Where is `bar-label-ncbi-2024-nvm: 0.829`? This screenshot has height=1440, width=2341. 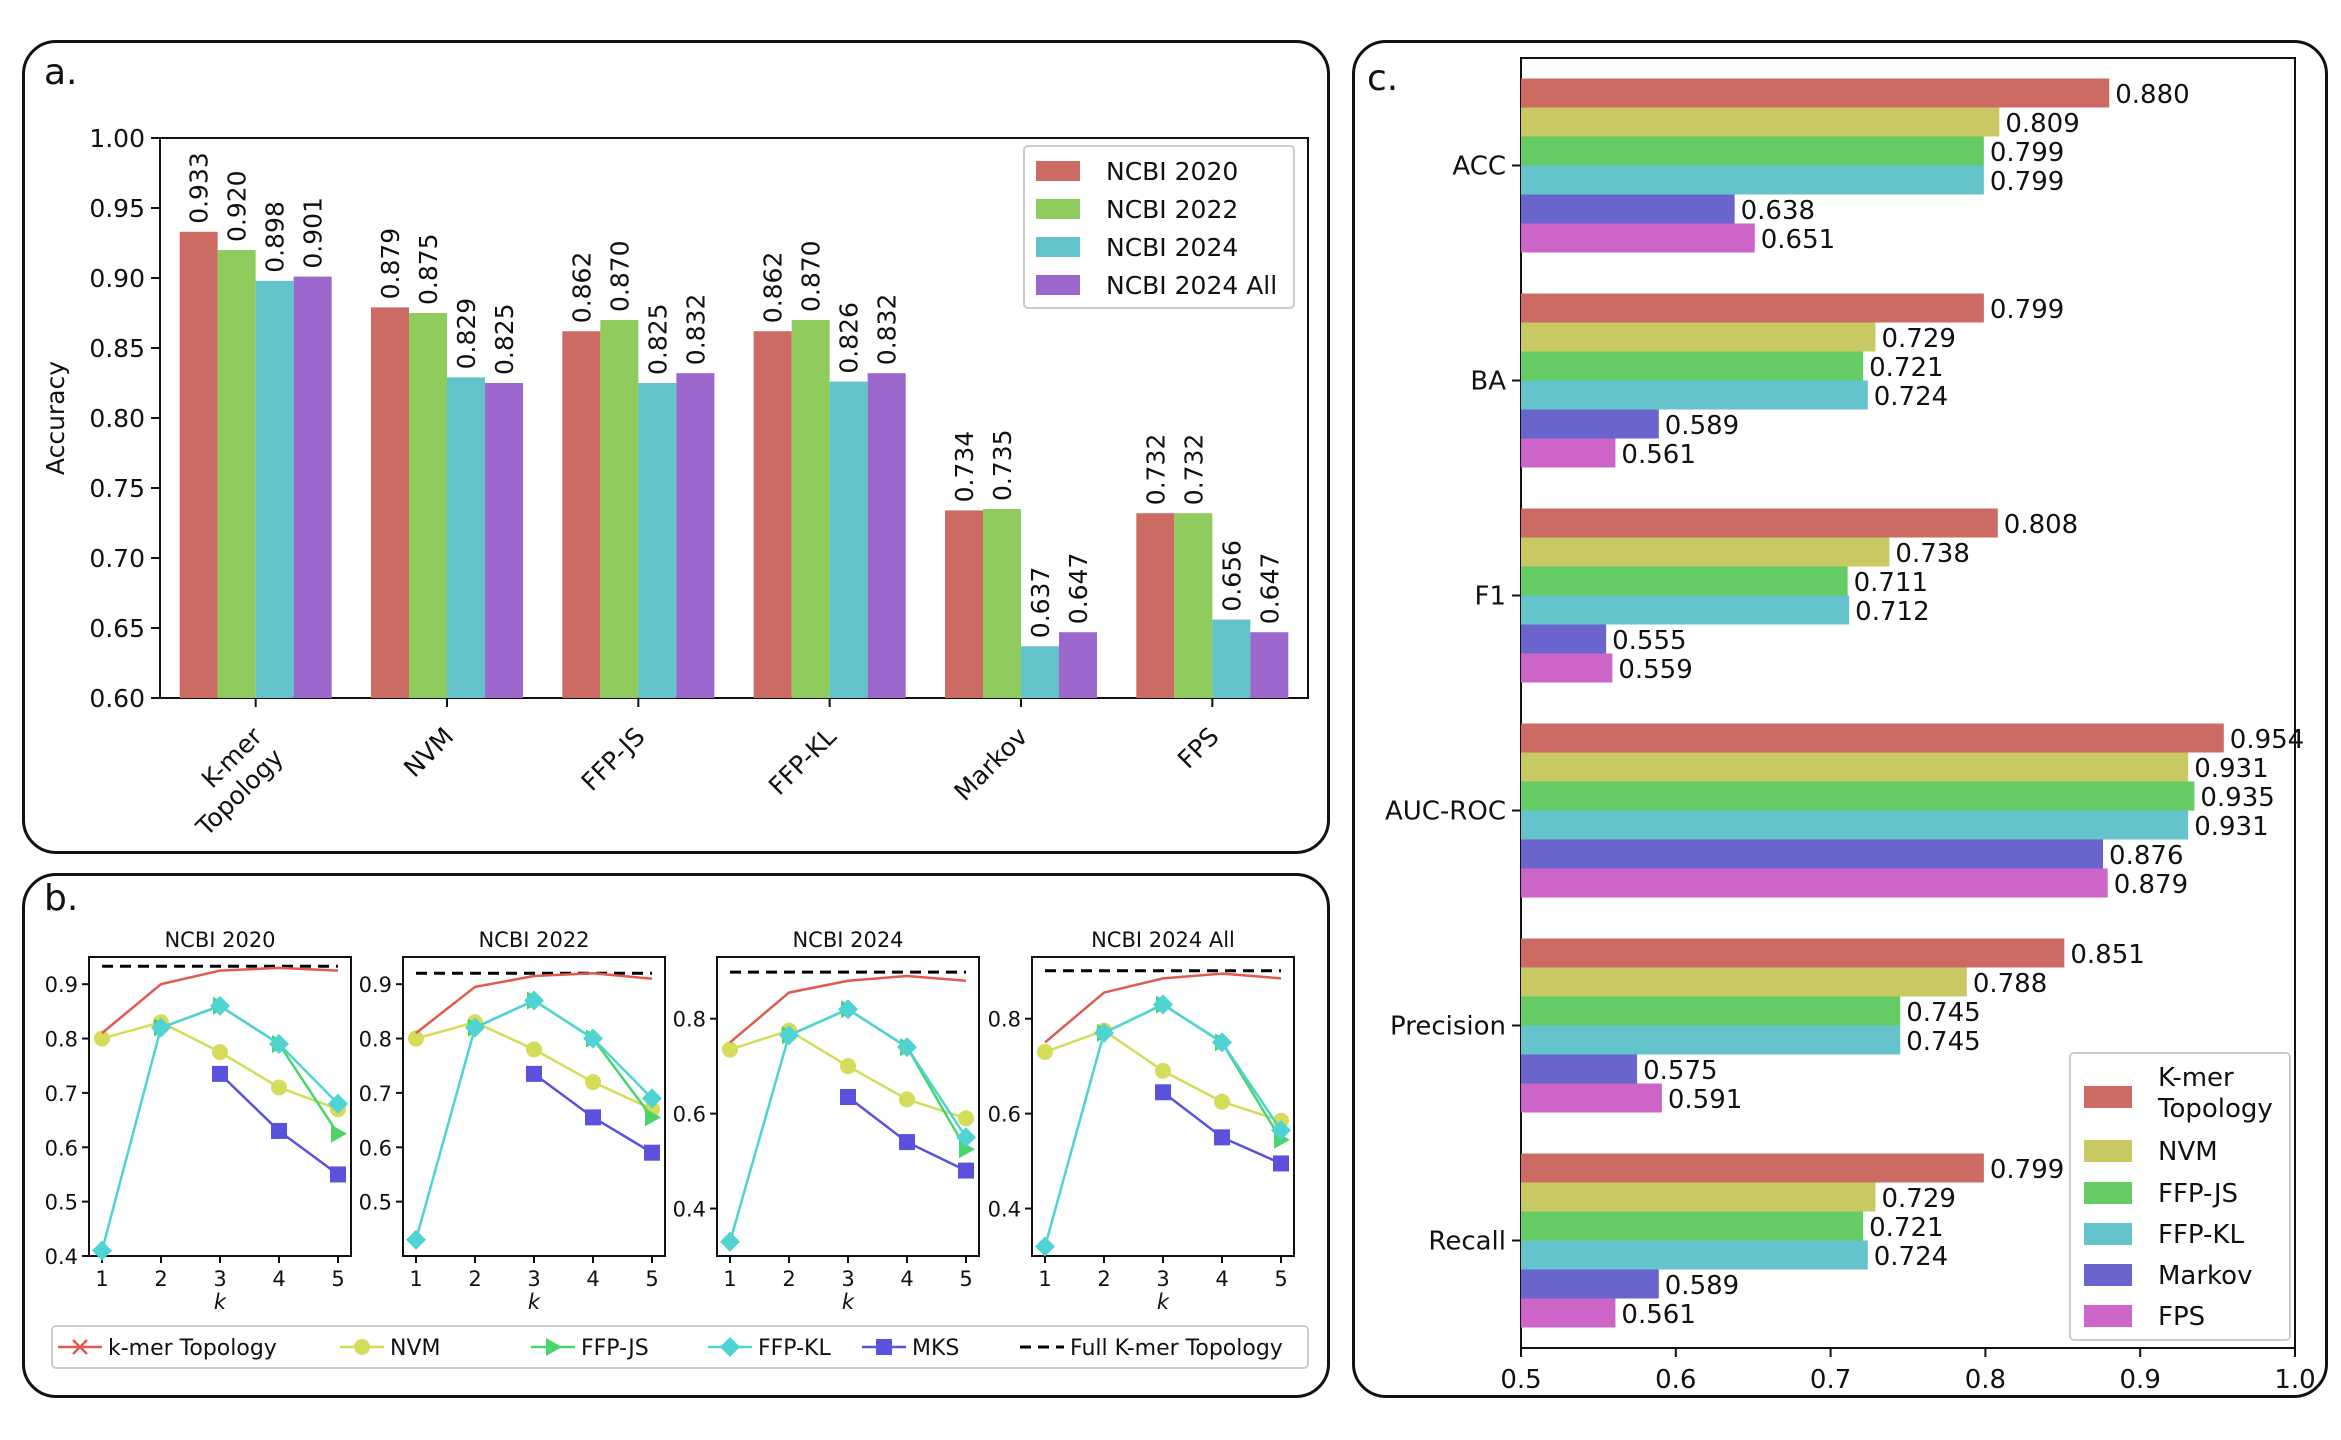
bar-label-ncbi-2024-nvm: 0.829 is located at coordinates (466, 334).